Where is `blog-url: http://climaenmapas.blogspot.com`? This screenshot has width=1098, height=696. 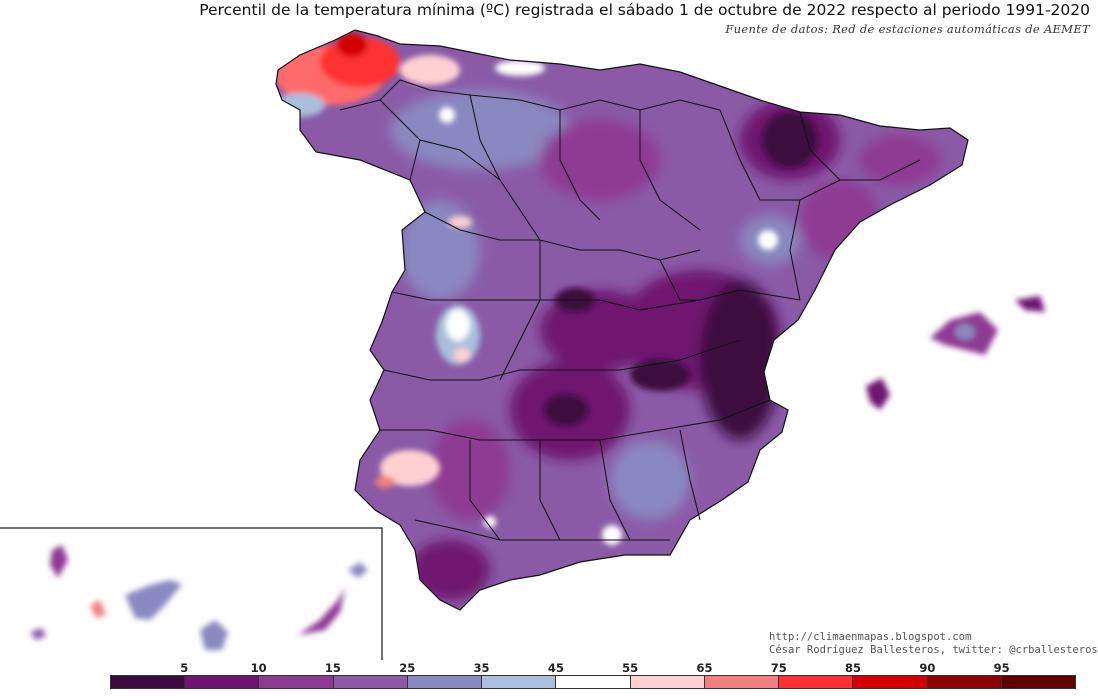 blog-url: http://climaenmapas.blogspot.com is located at coordinates (870, 637).